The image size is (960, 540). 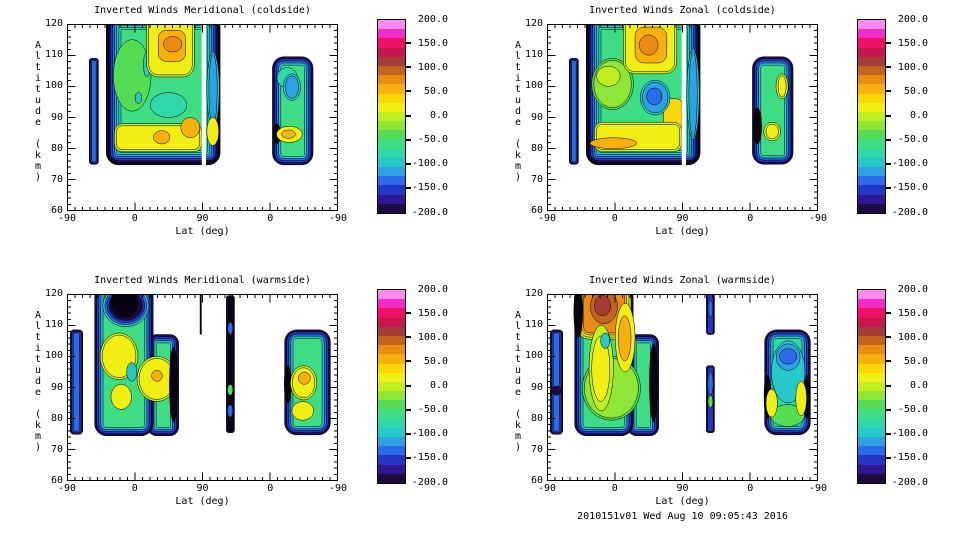 I want to click on colorbar-tick-label: 200.0, so click(x=432, y=19).